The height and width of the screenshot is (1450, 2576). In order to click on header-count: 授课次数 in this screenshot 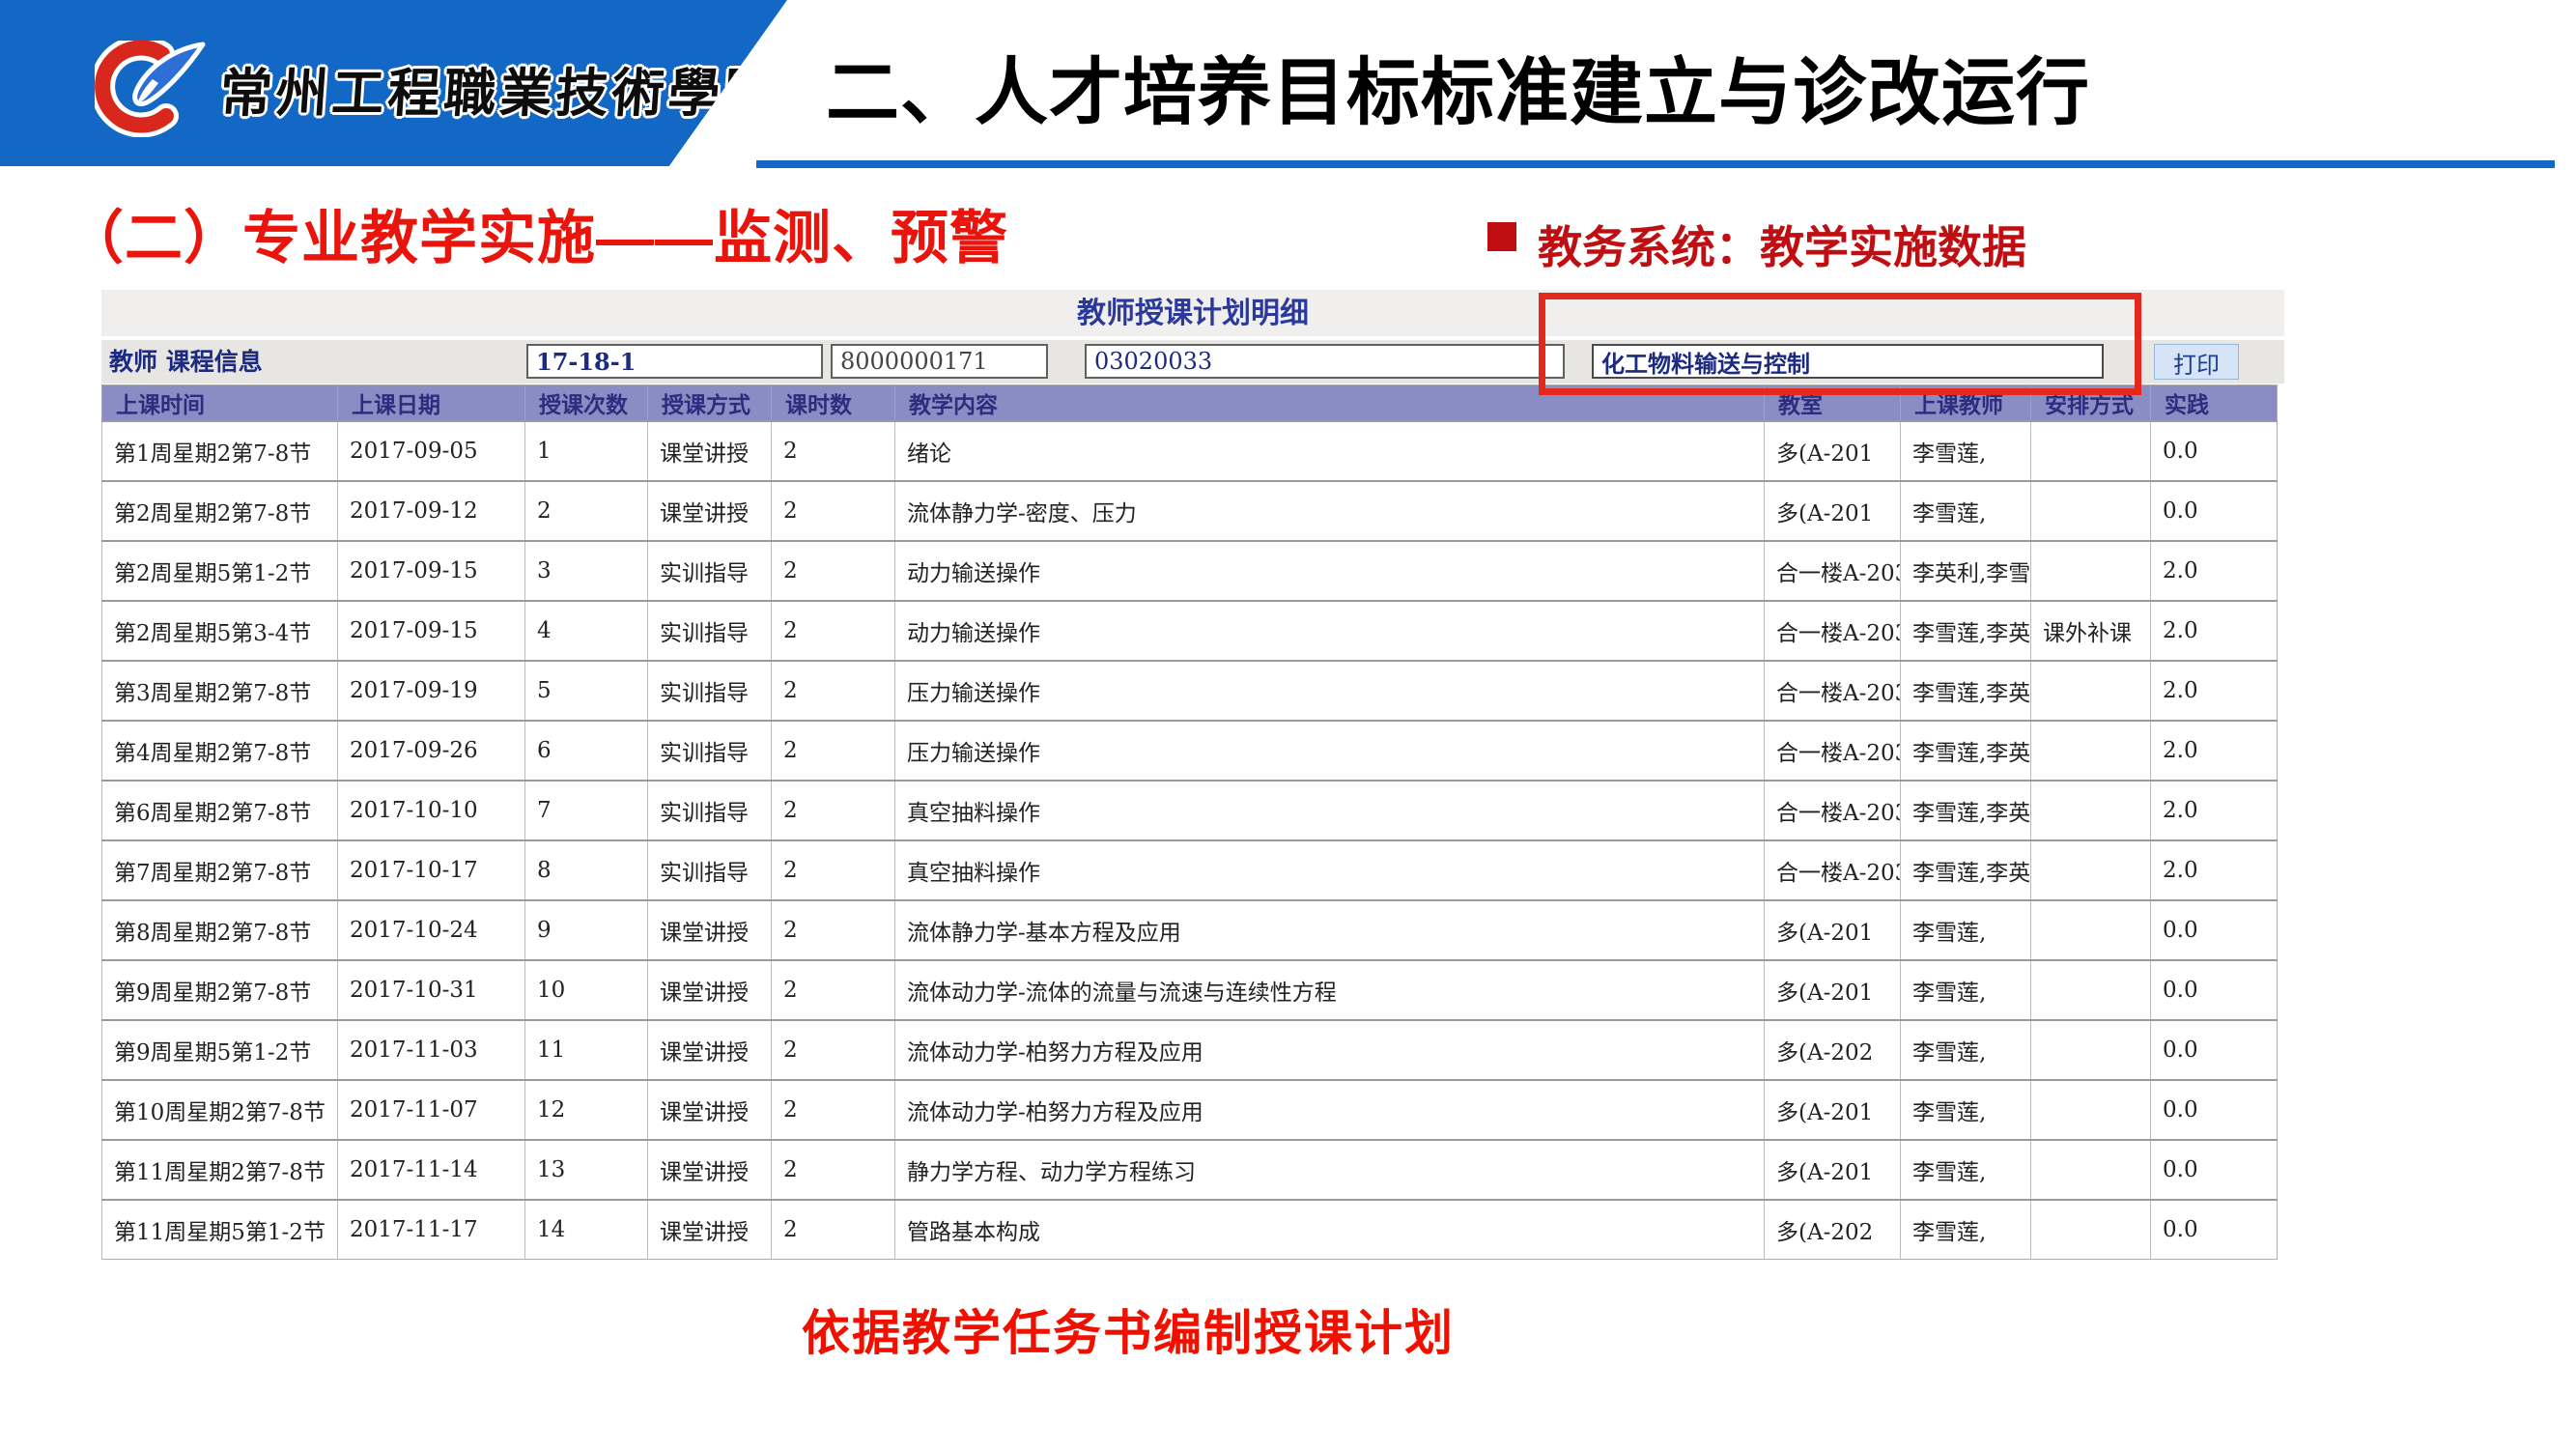, I will do `click(586, 403)`.